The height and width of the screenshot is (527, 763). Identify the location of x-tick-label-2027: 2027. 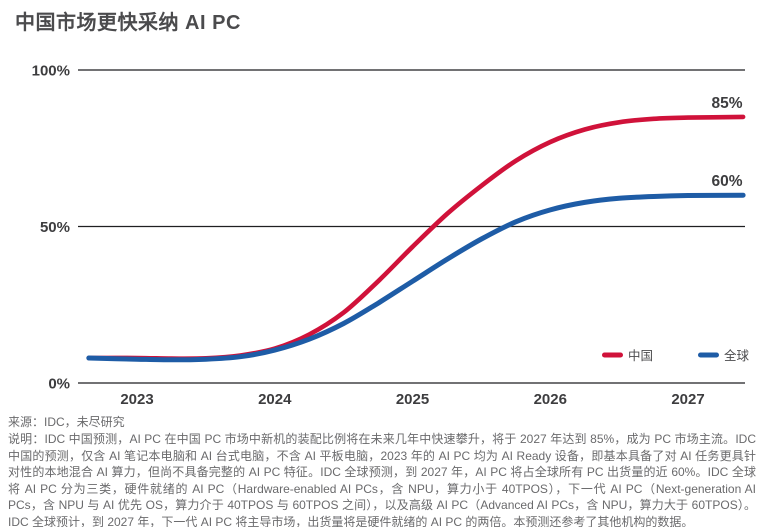
(687, 399).